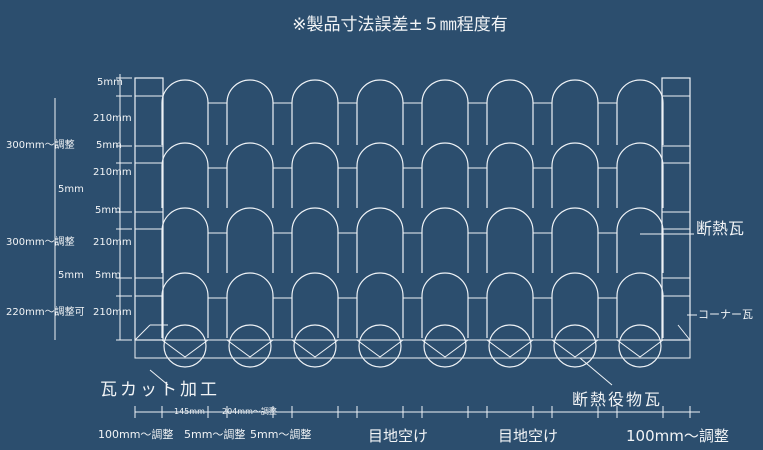 Image resolution: width=763 pixels, height=450 pixels. What do you see at coordinates (112, 242) in the screenshot?
I see `dim-210mm-c: 210mm` at bounding box center [112, 242].